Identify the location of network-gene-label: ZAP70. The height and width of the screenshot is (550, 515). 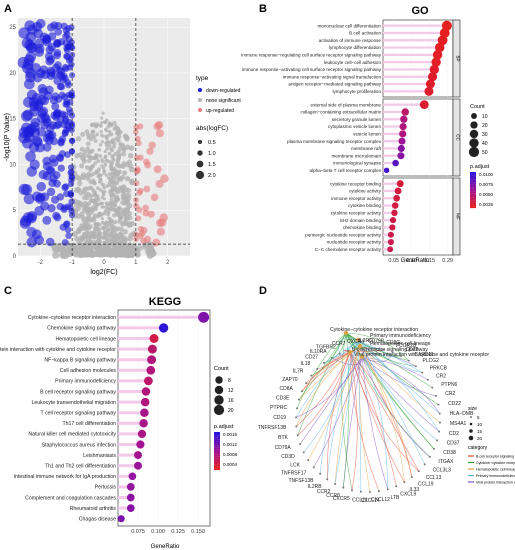
(290, 380).